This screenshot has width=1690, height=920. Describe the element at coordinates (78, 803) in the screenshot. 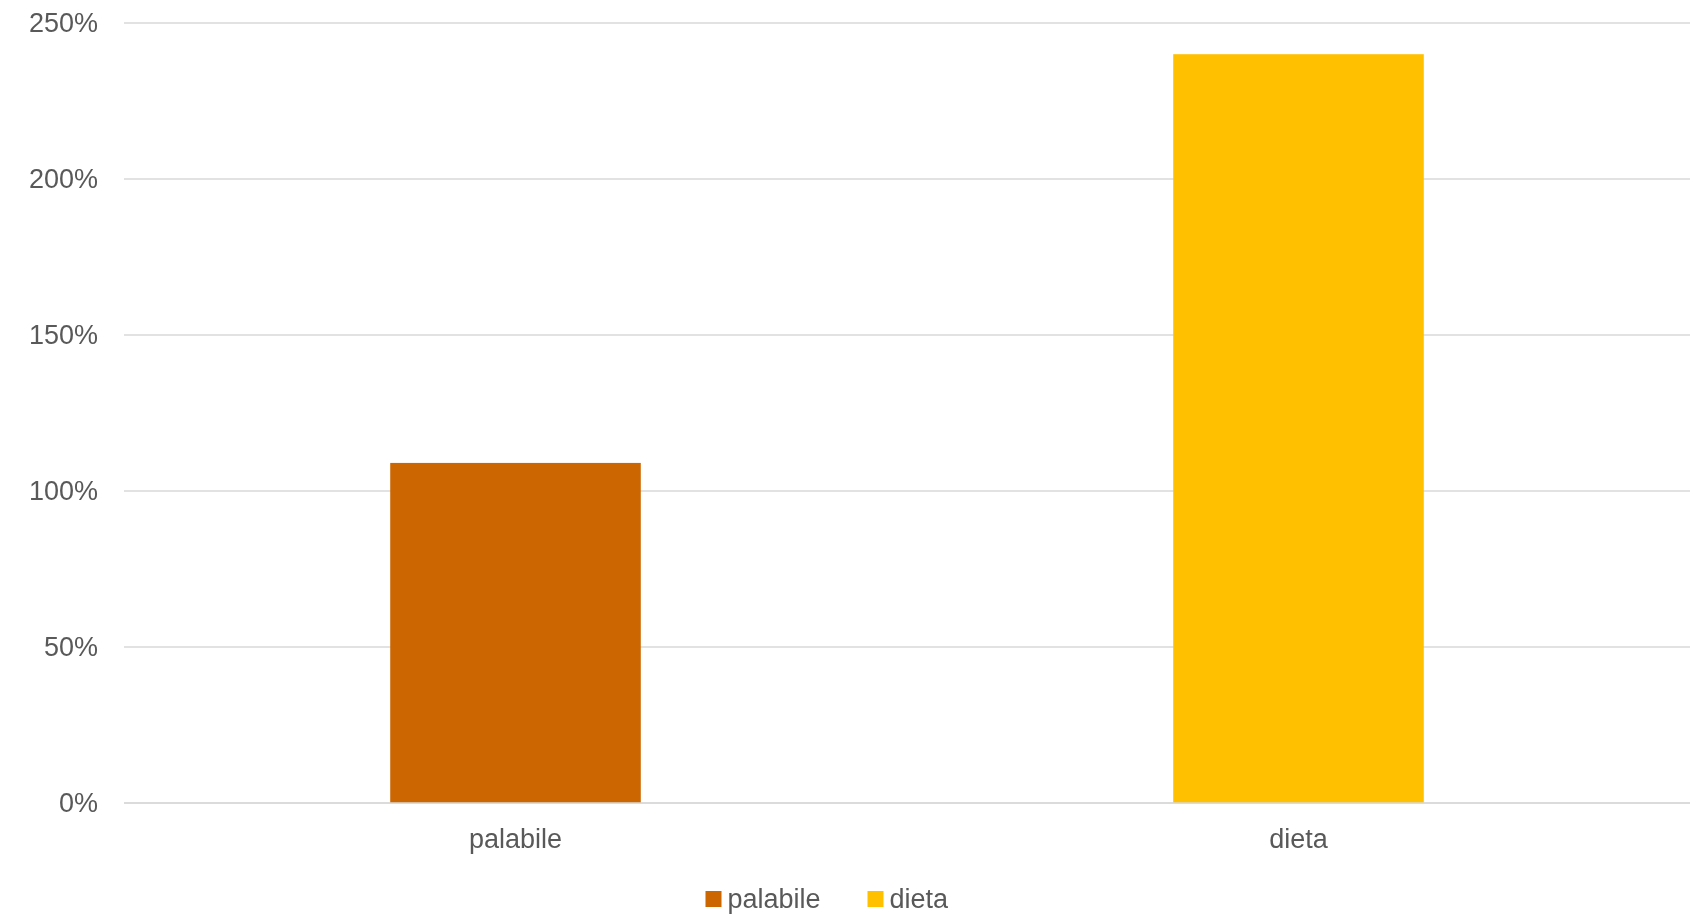

I see `y-tick-label: 0%` at that location.